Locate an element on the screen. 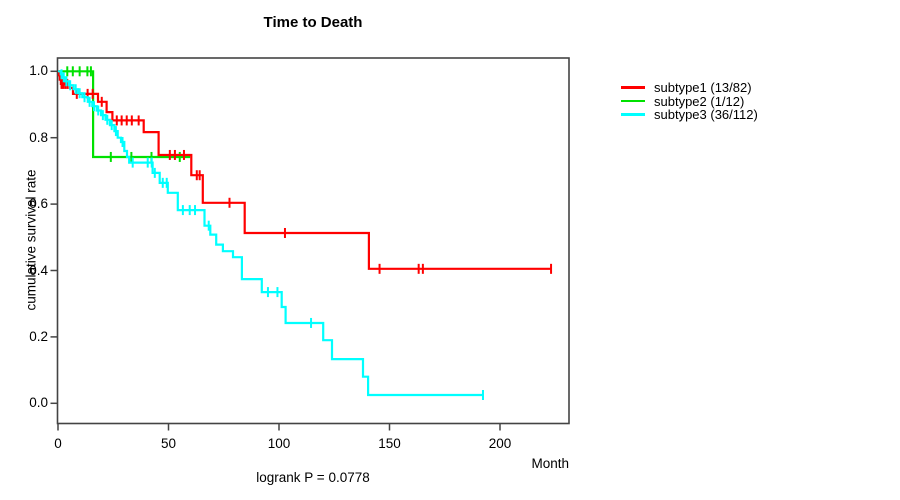 The image size is (900, 500). y-tick-label: 0.0 is located at coordinates (38, 403).